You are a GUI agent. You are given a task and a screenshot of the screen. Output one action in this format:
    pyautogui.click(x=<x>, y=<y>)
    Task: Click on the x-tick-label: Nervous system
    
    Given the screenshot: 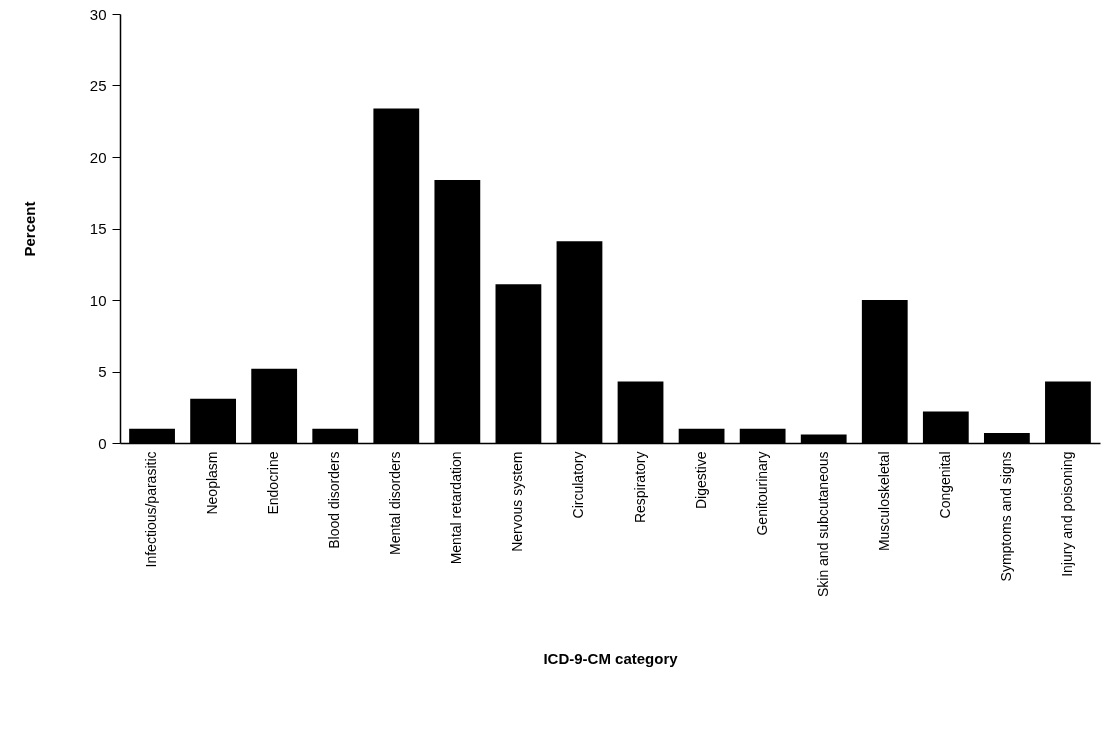 What is the action you would take?
    pyautogui.click(x=517, y=501)
    